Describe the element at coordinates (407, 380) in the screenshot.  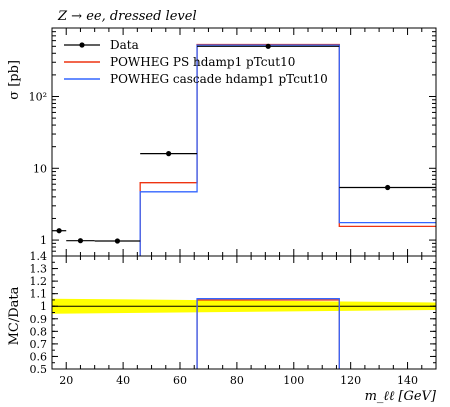
I see `x-tick-label: 140` at that location.